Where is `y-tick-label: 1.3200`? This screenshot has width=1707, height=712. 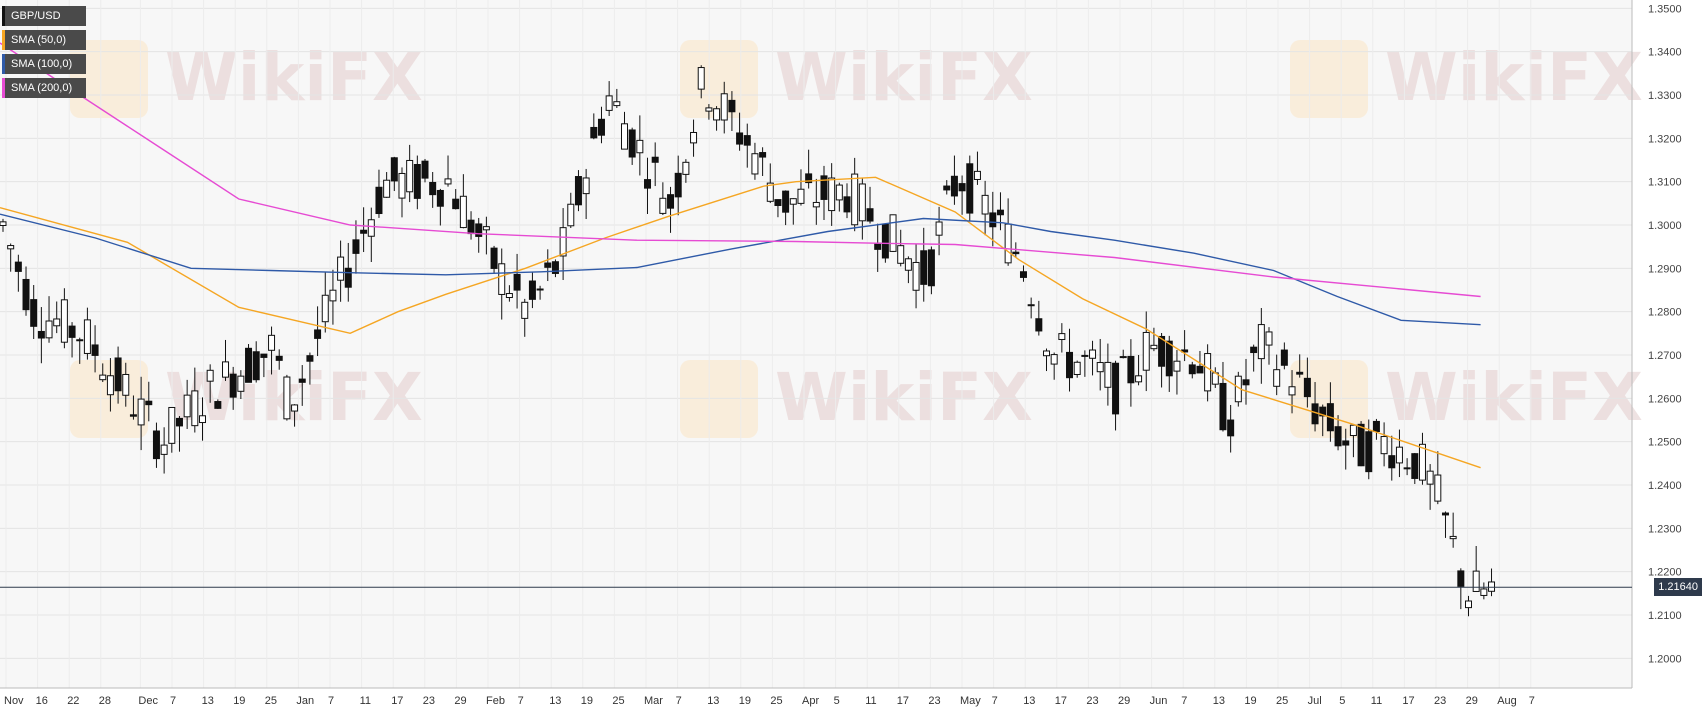
y-tick-label: 1.3200 is located at coordinates (1665, 139).